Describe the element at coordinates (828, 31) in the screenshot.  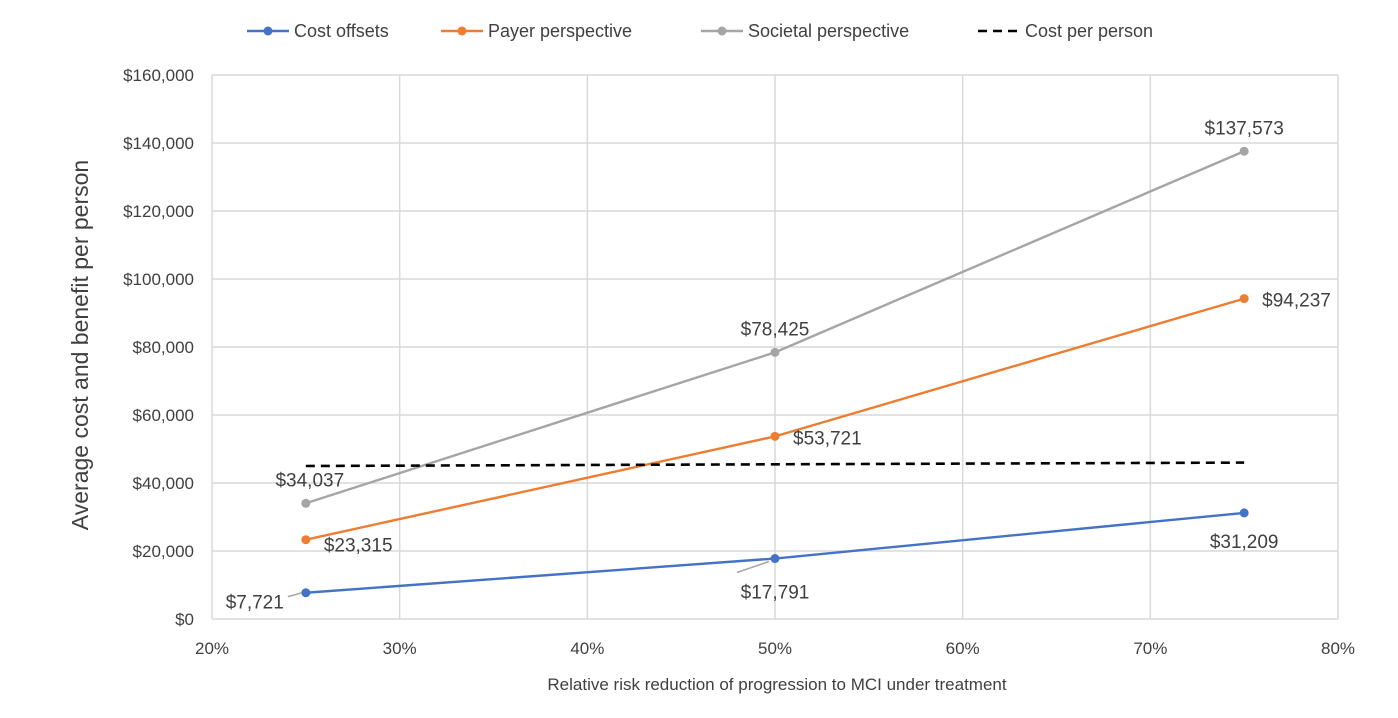
I see `legend-label: Societal perspective` at that location.